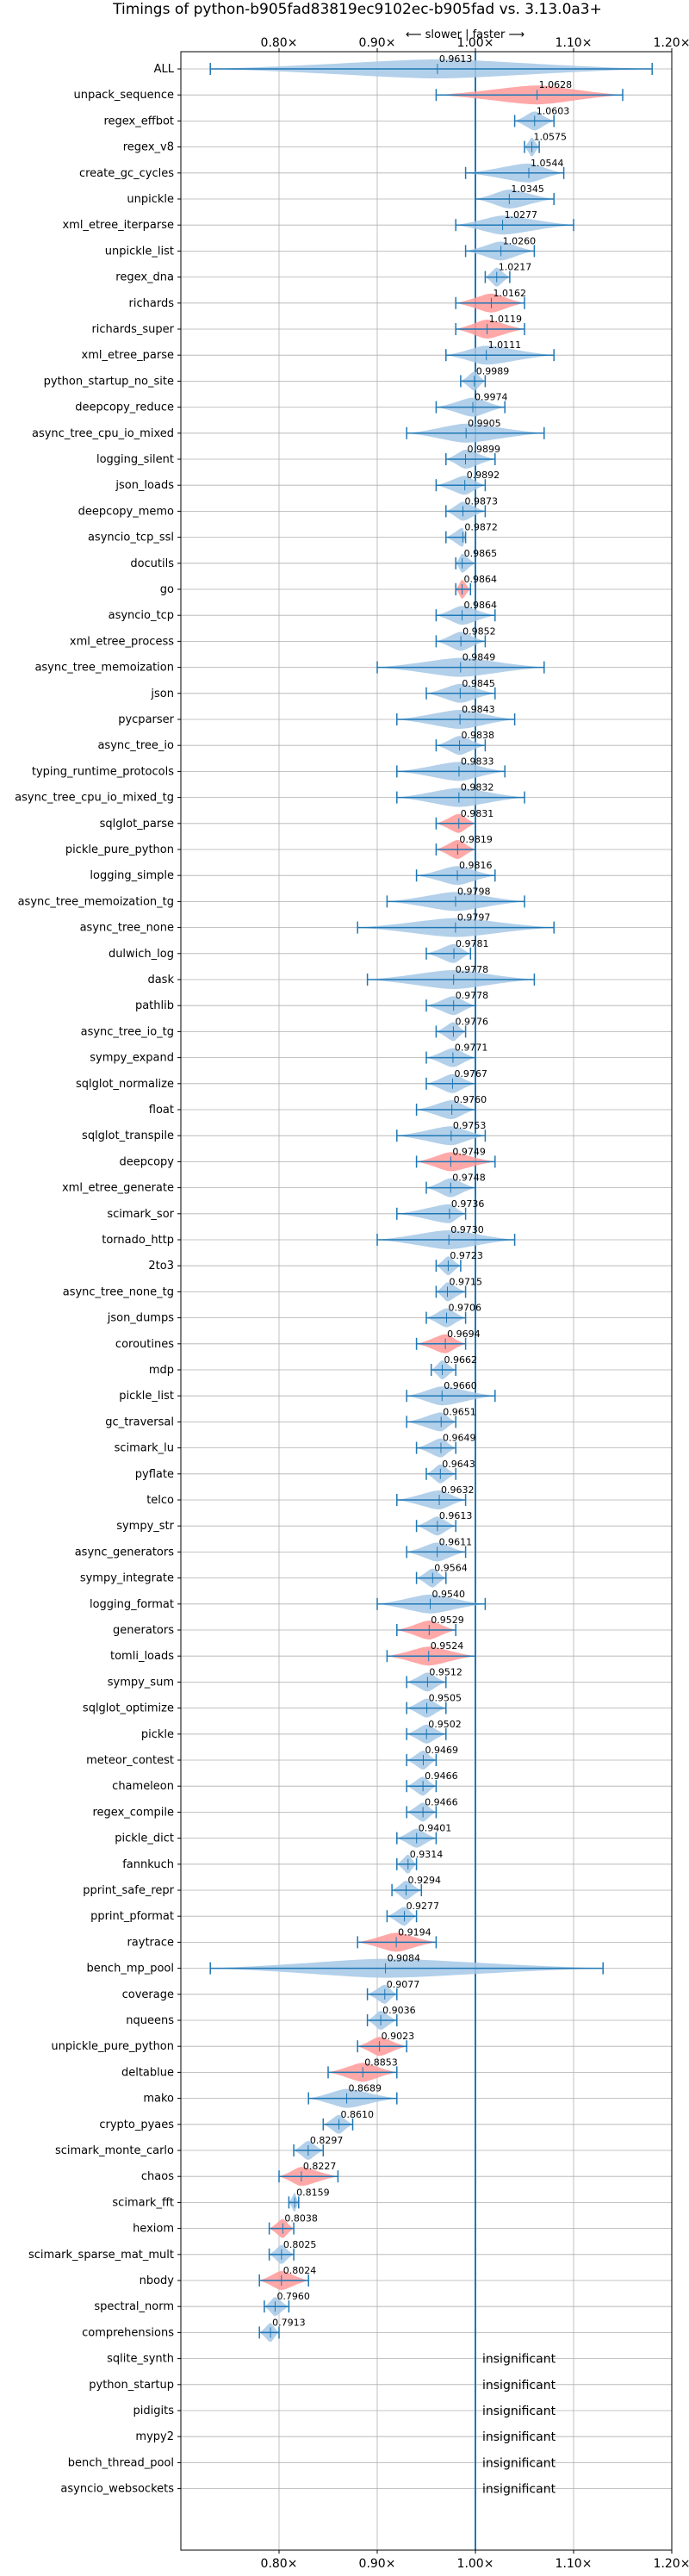  What do you see at coordinates (455, 59) in the screenshot?
I see `value-label: 0.9613` at bounding box center [455, 59].